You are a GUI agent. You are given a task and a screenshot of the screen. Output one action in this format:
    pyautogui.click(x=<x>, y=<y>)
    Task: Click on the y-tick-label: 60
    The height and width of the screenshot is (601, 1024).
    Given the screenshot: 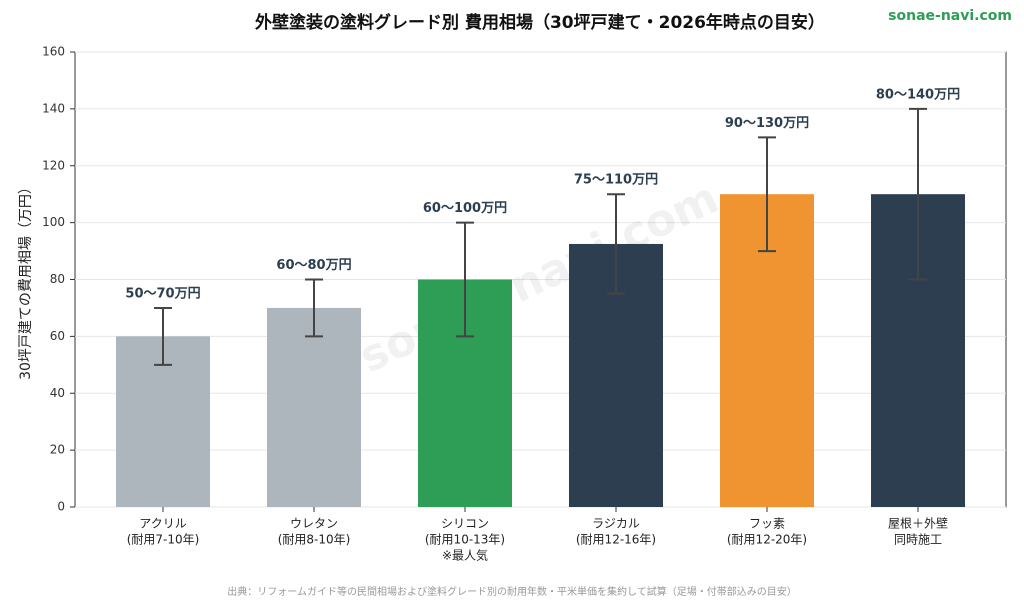 What is the action you would take?
    pyautogui.click(x=57, y=336)
    